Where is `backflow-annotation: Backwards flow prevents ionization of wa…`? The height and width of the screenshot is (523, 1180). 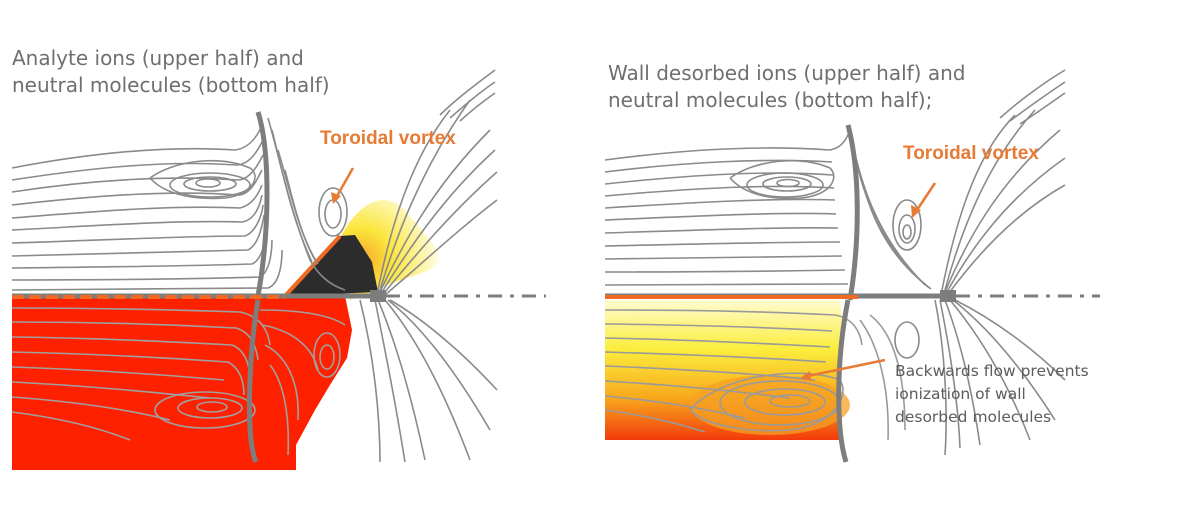
backflow-annotation: Backwards flow prevents ionization of wa… is located at coordinates (992, 394).